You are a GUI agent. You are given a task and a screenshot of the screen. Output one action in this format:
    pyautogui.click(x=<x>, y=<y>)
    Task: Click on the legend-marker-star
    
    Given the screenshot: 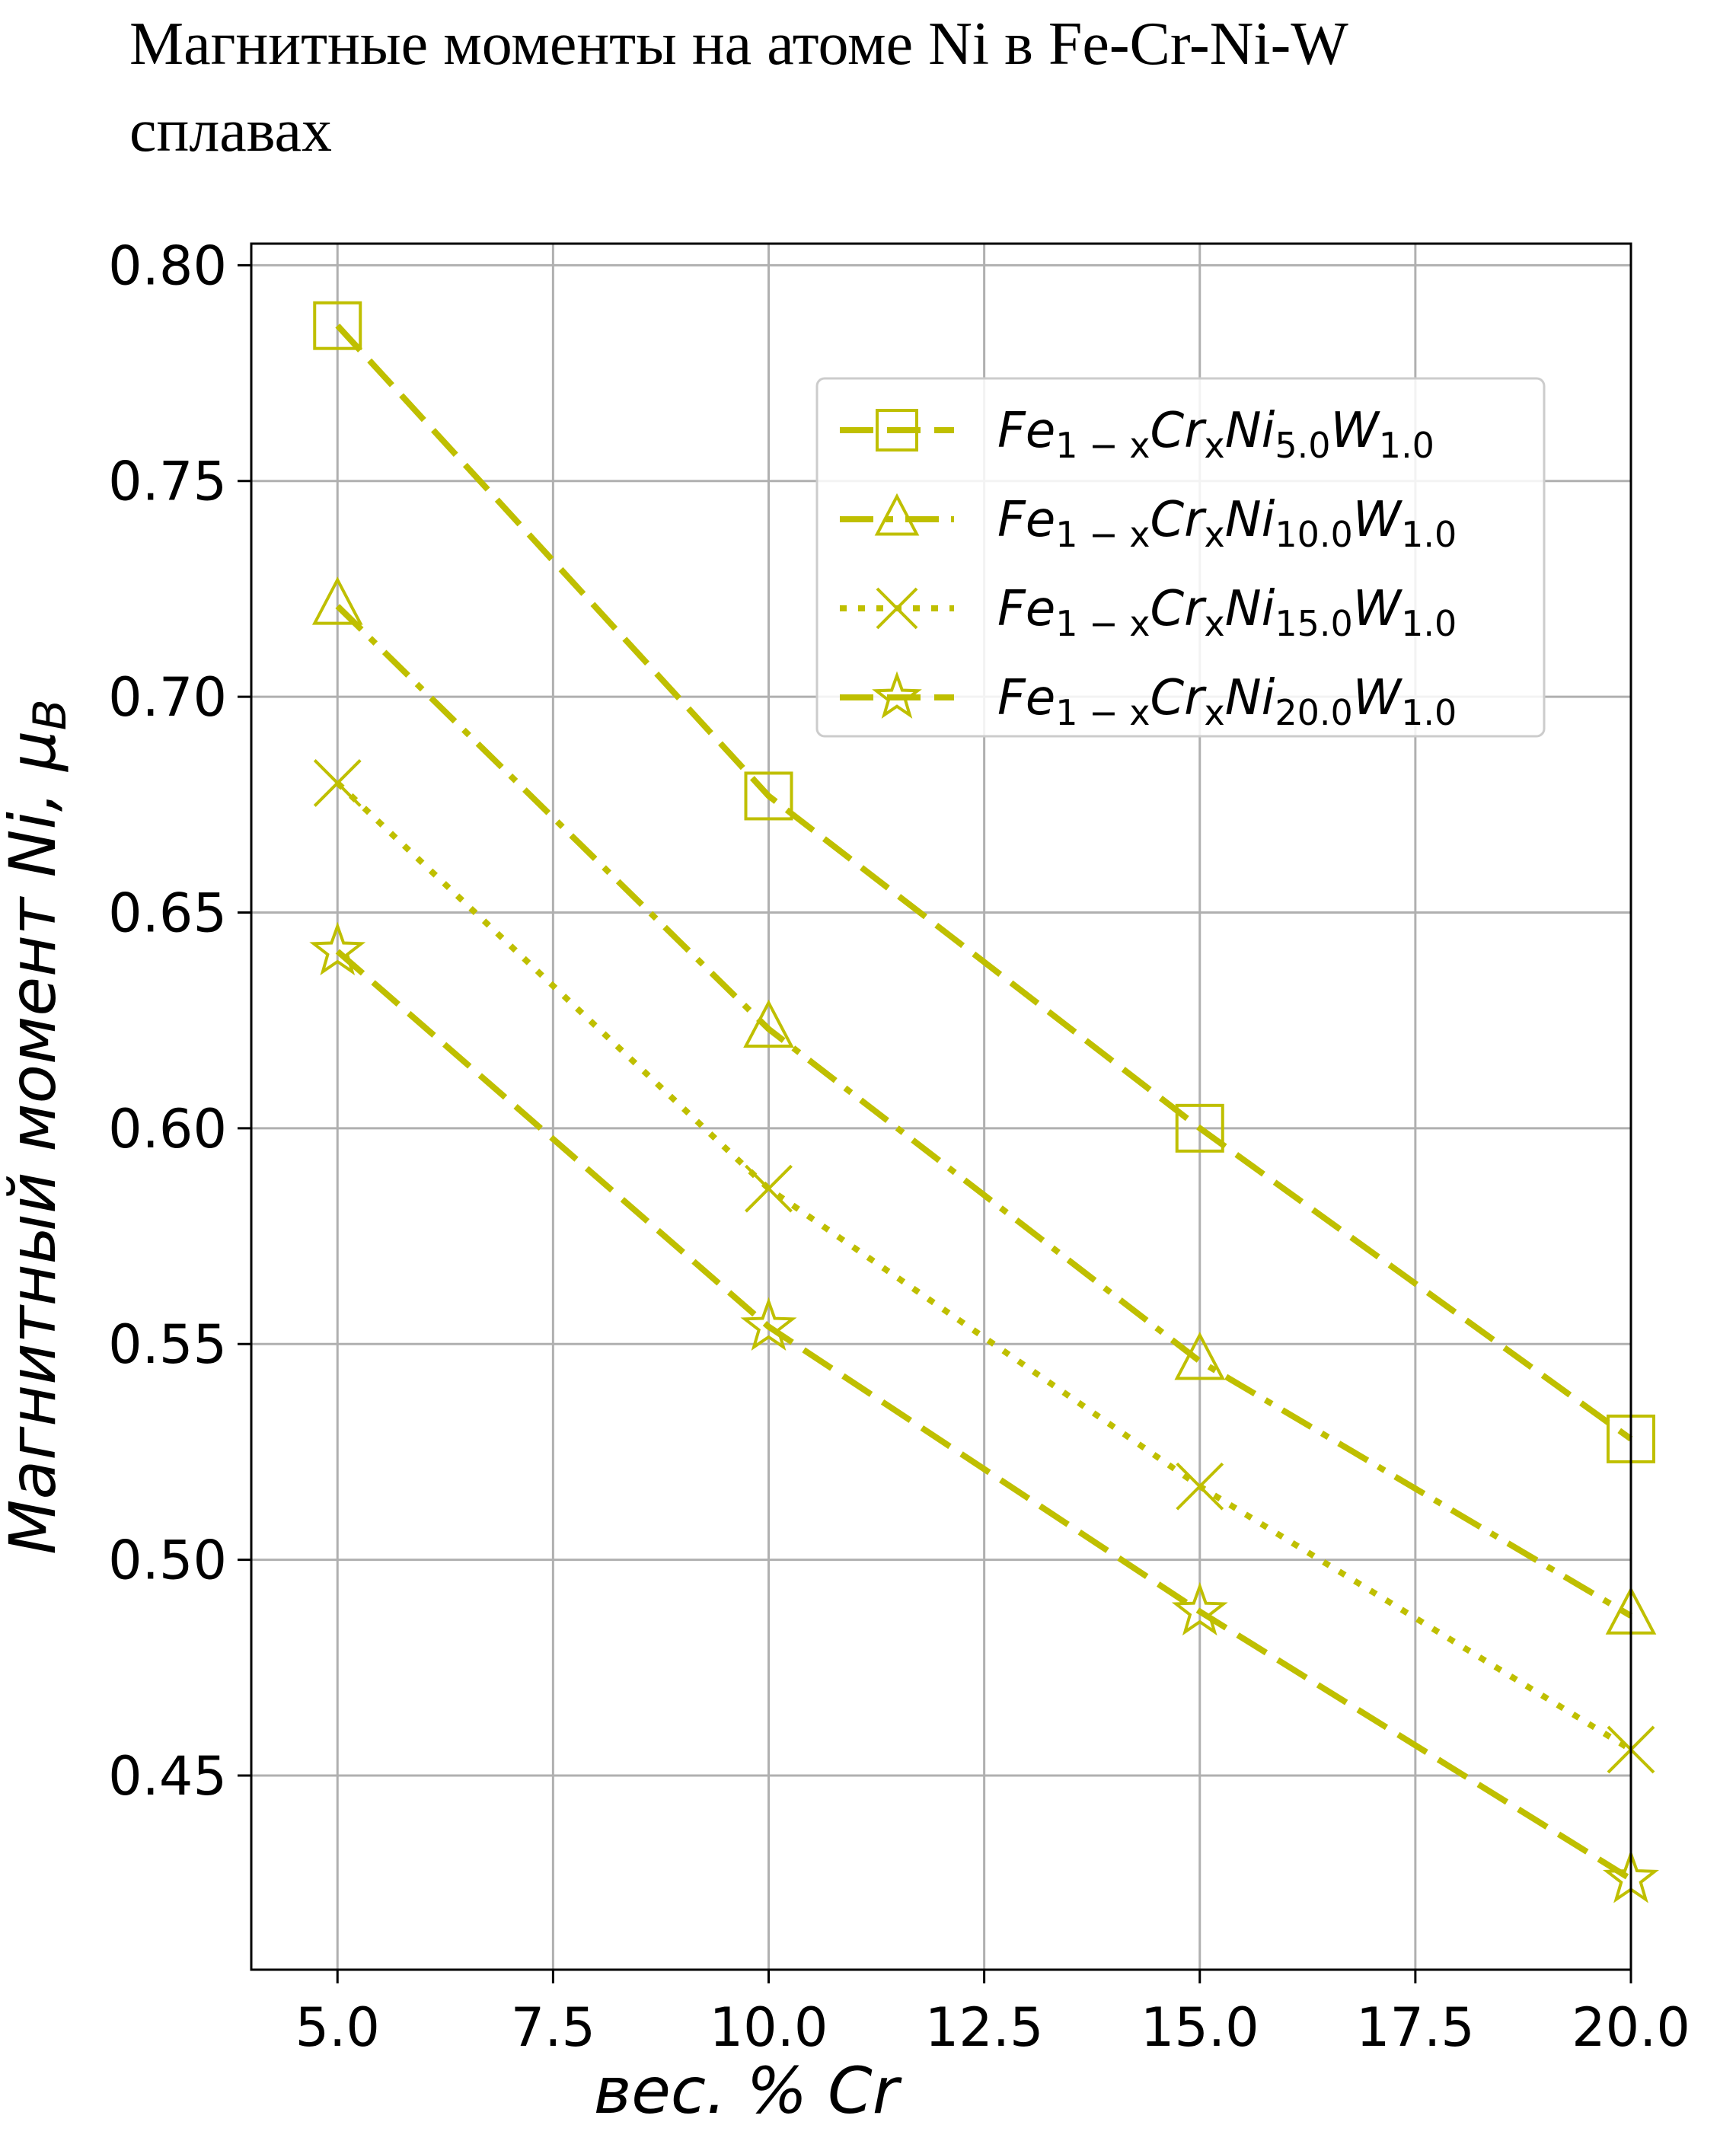 What is the action you would take?
    pyautogui.click(x=897, y=695)
    